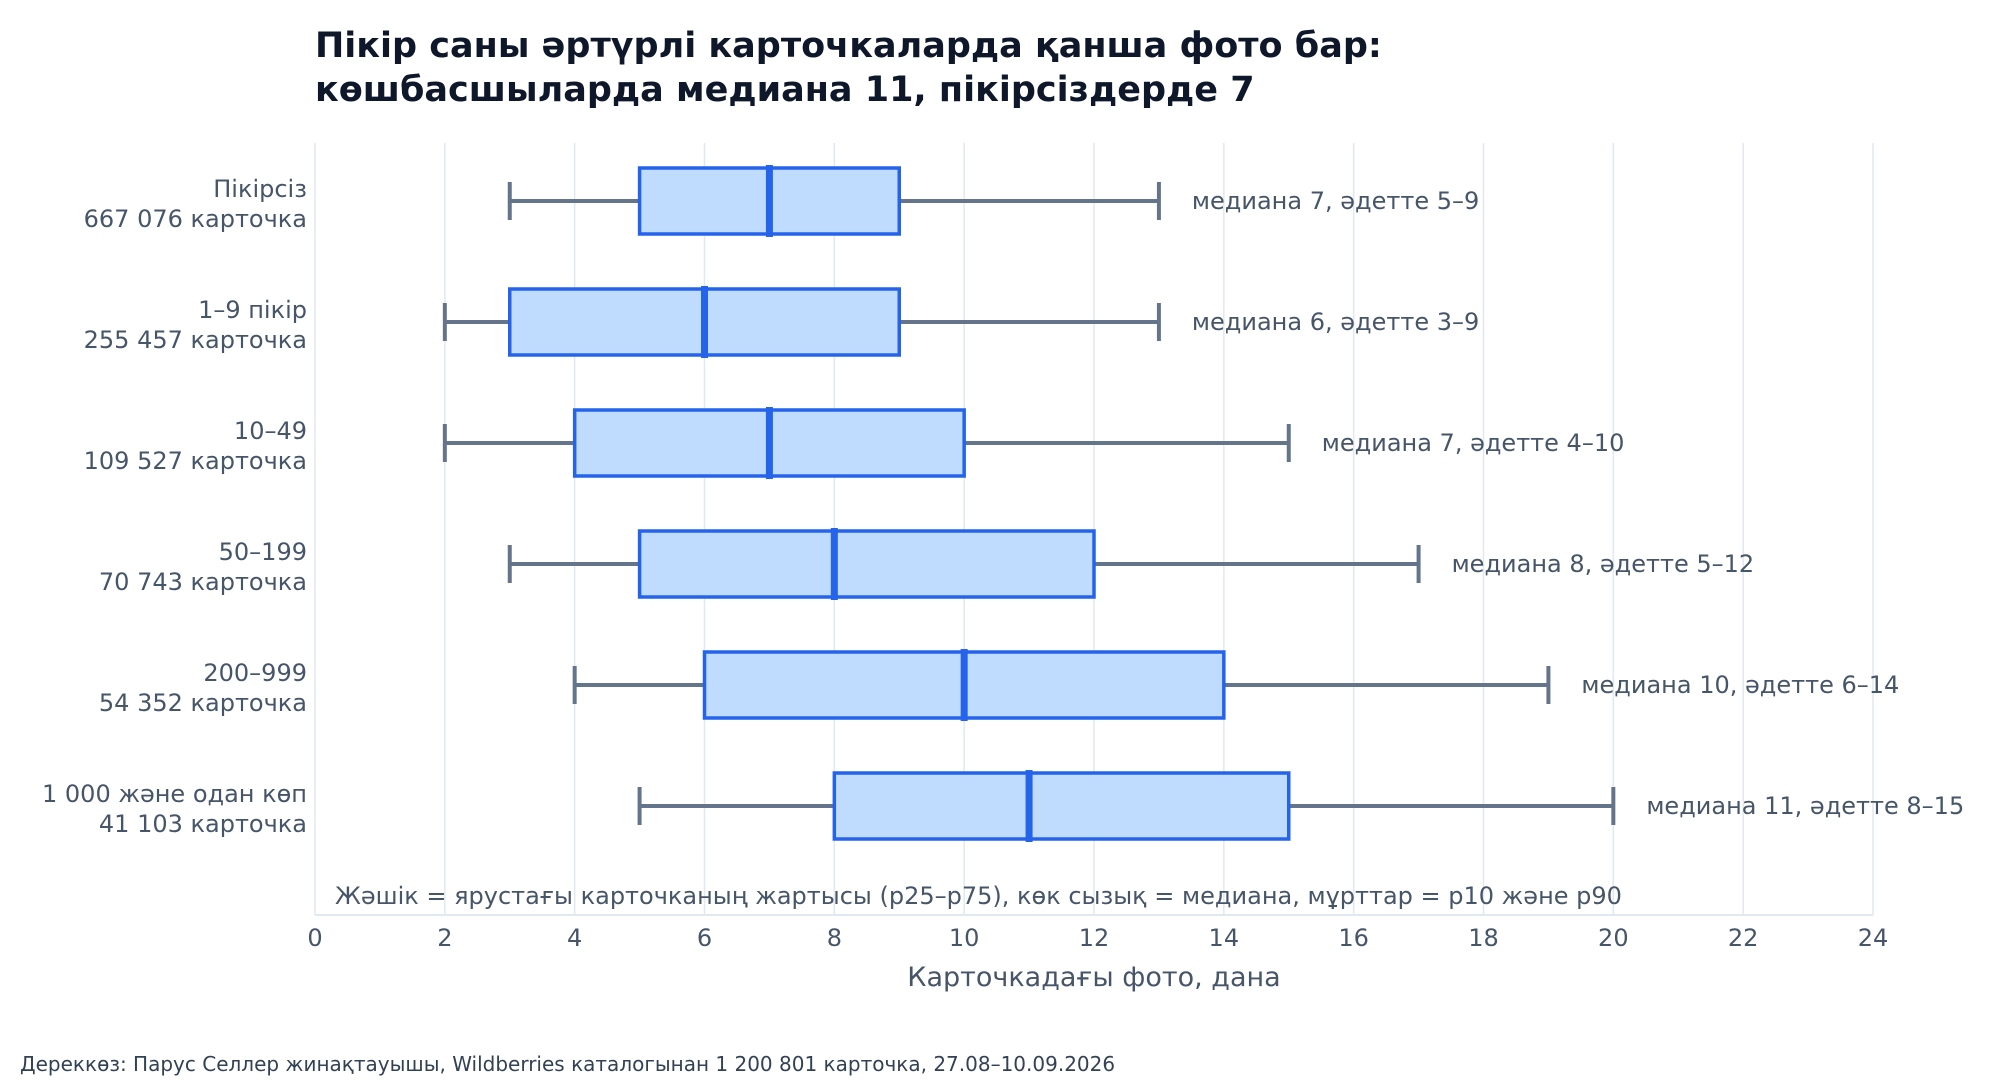 This screenshot has height=1080, width=2000. What do you see at coordinates (1740, 685) in the screenshot?
I see `median-annotation: медиана 10, әдетте 6–14` at bounding box center [1740, 685].